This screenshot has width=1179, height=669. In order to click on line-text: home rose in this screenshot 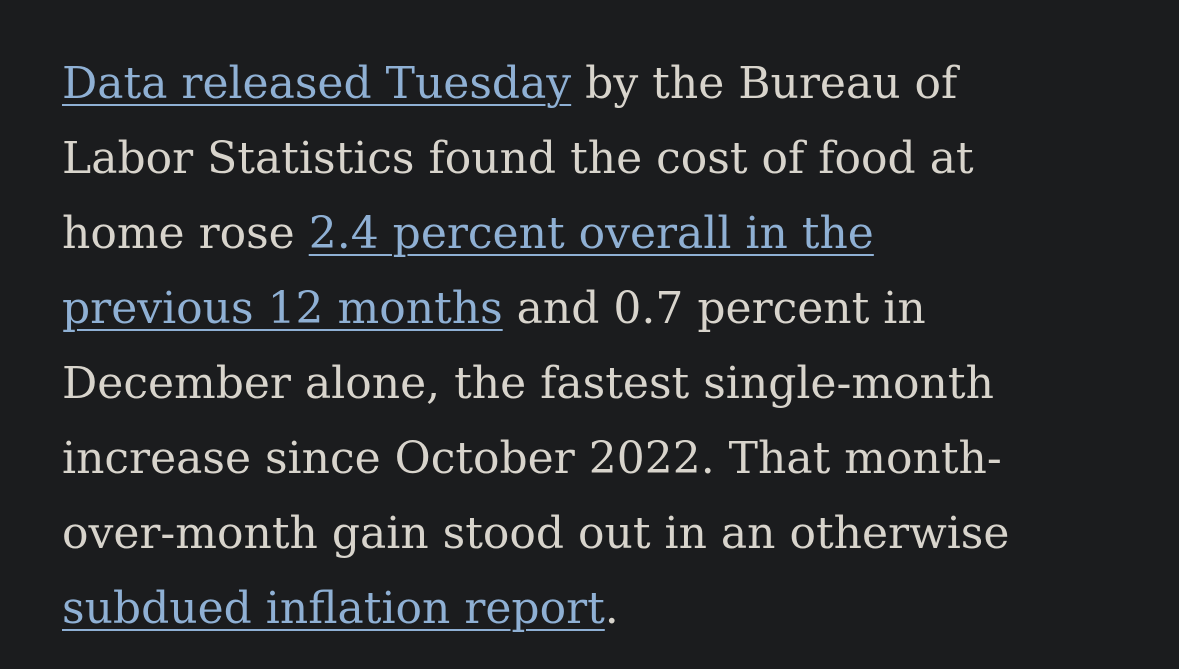, I will do `click(185, 233)`.